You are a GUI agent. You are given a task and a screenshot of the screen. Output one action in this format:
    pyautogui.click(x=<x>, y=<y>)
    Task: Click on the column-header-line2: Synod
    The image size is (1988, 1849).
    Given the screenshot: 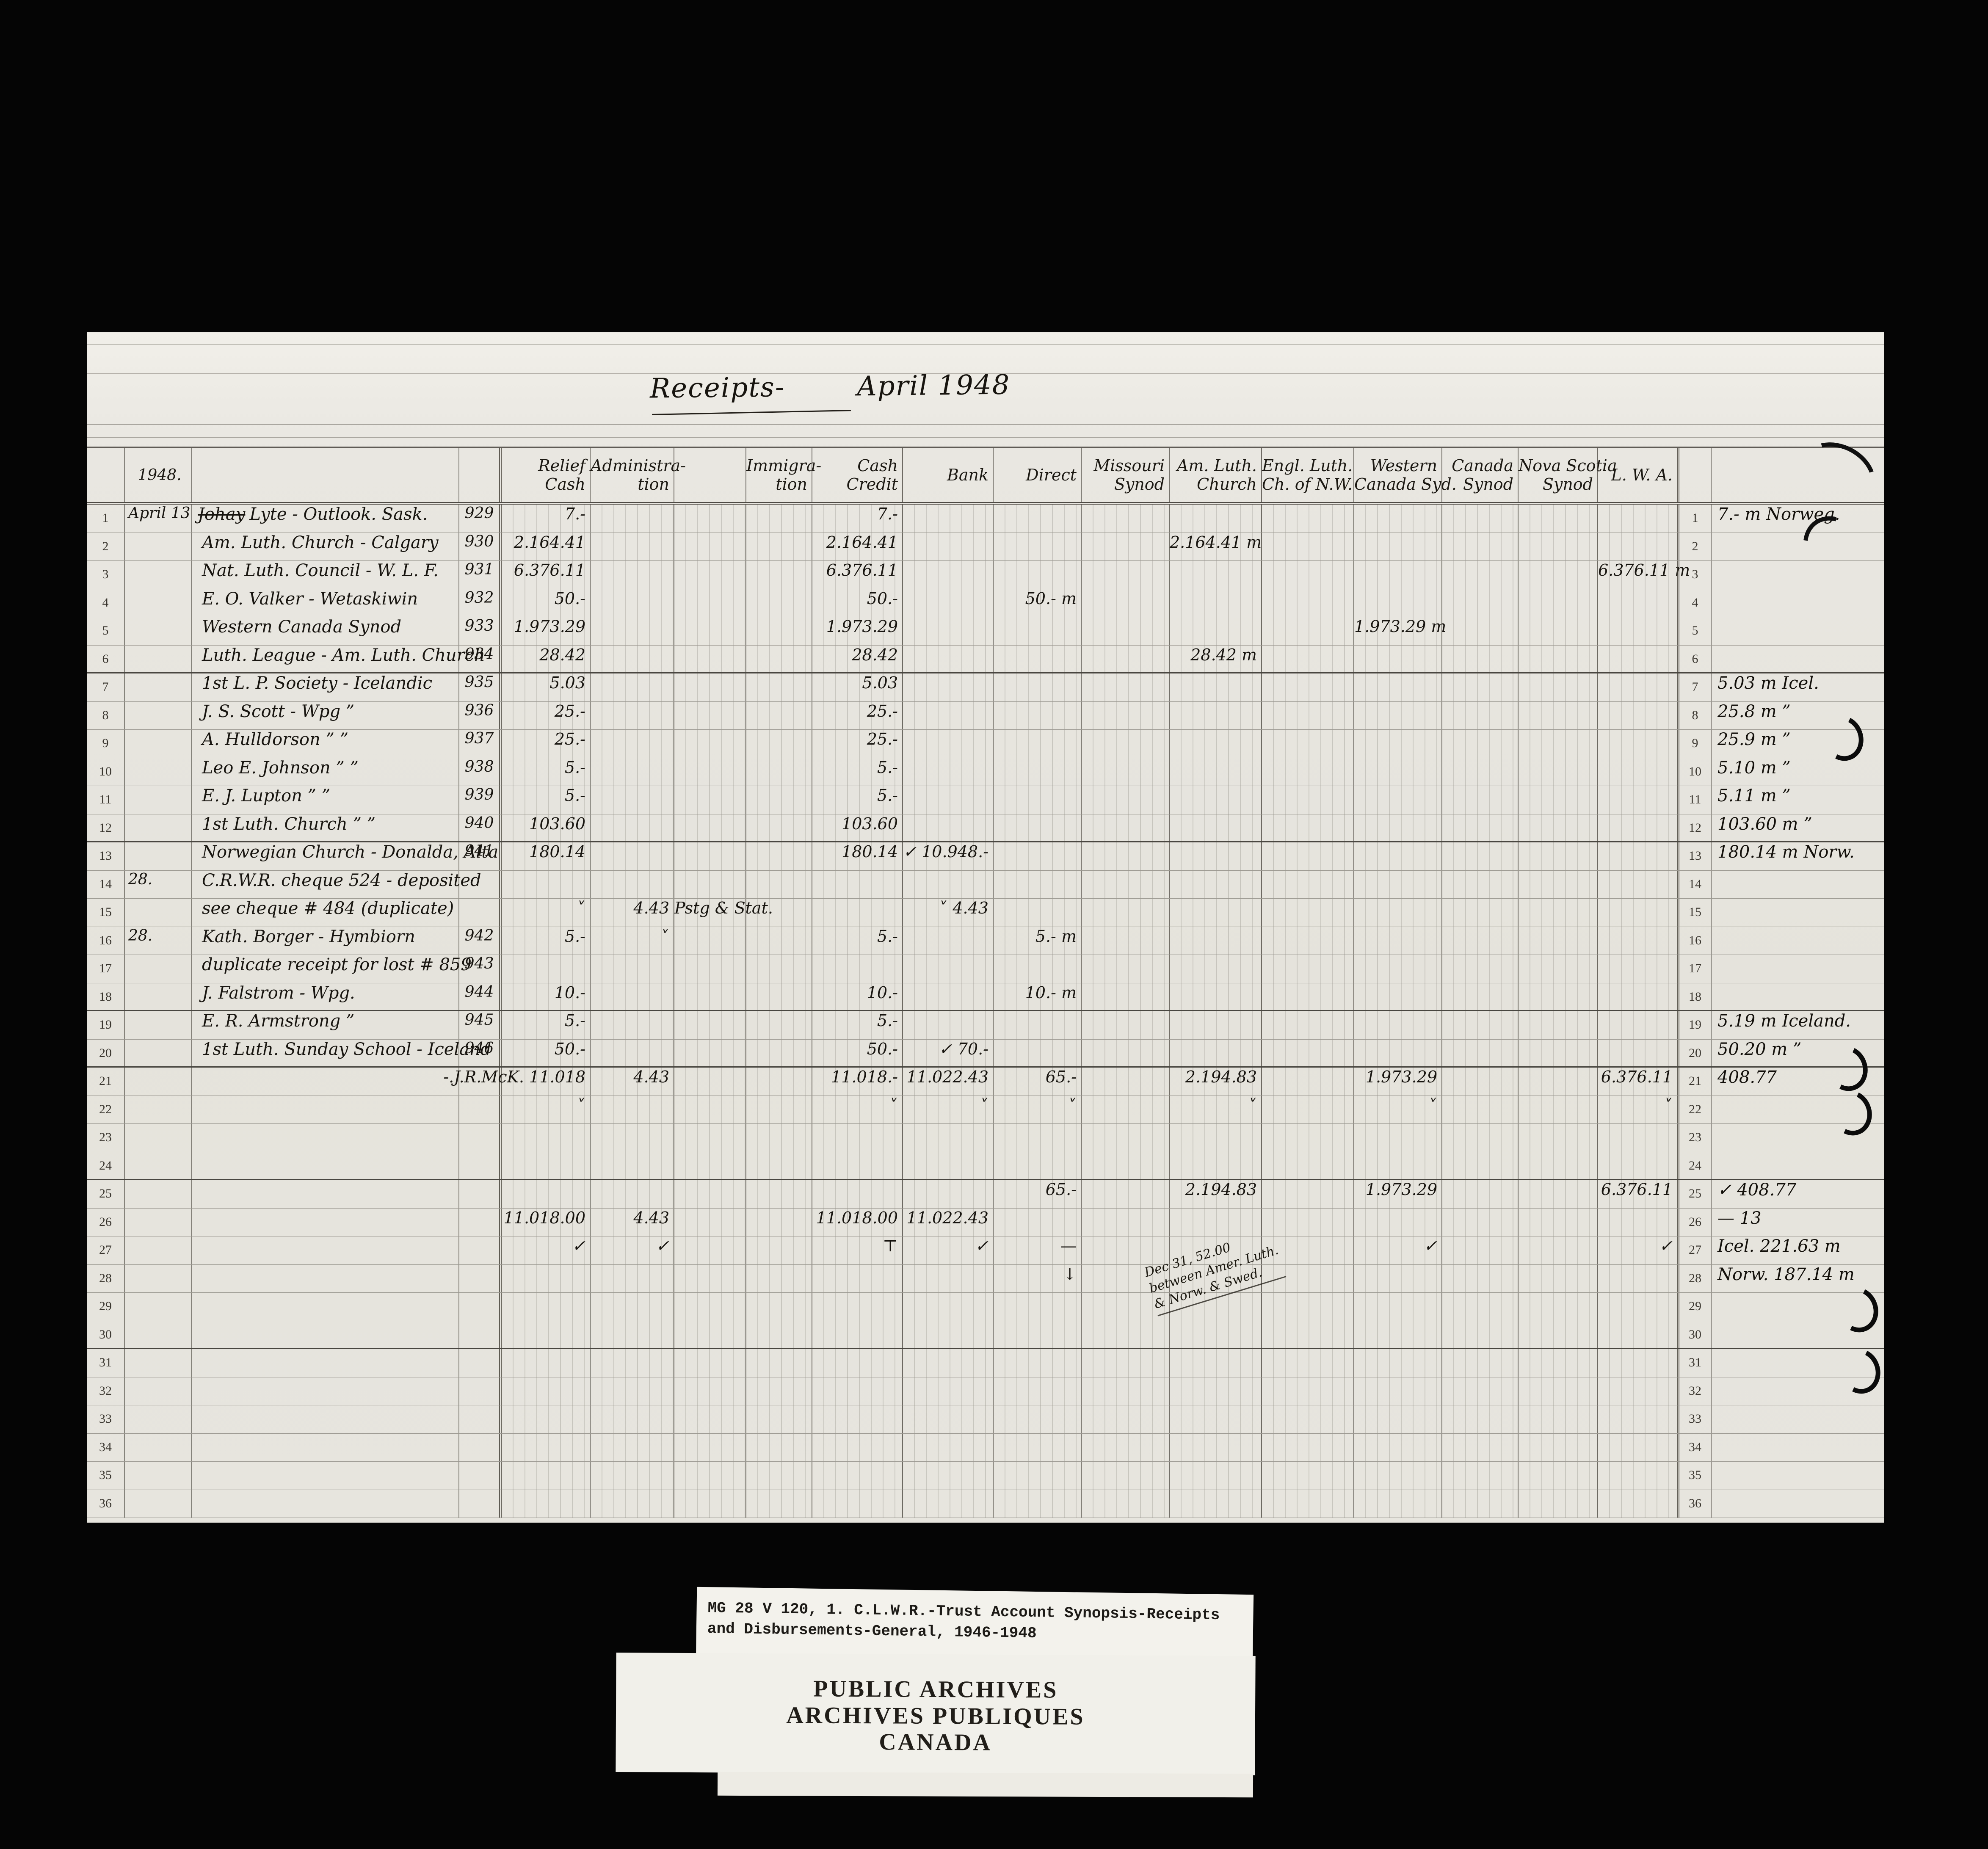 What is the action you would take?
    pyautogui.click(x=1488, y=484)
    